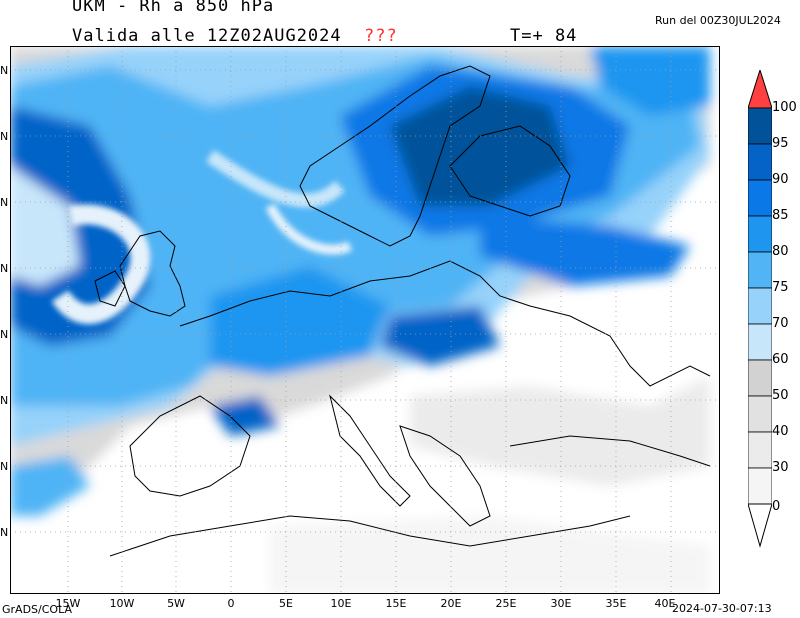 The width and height of the screenshot is (800, 618). Describe the element at coordinates (202, 237) in the screenshot. I see `humidity-streaks` at that location.